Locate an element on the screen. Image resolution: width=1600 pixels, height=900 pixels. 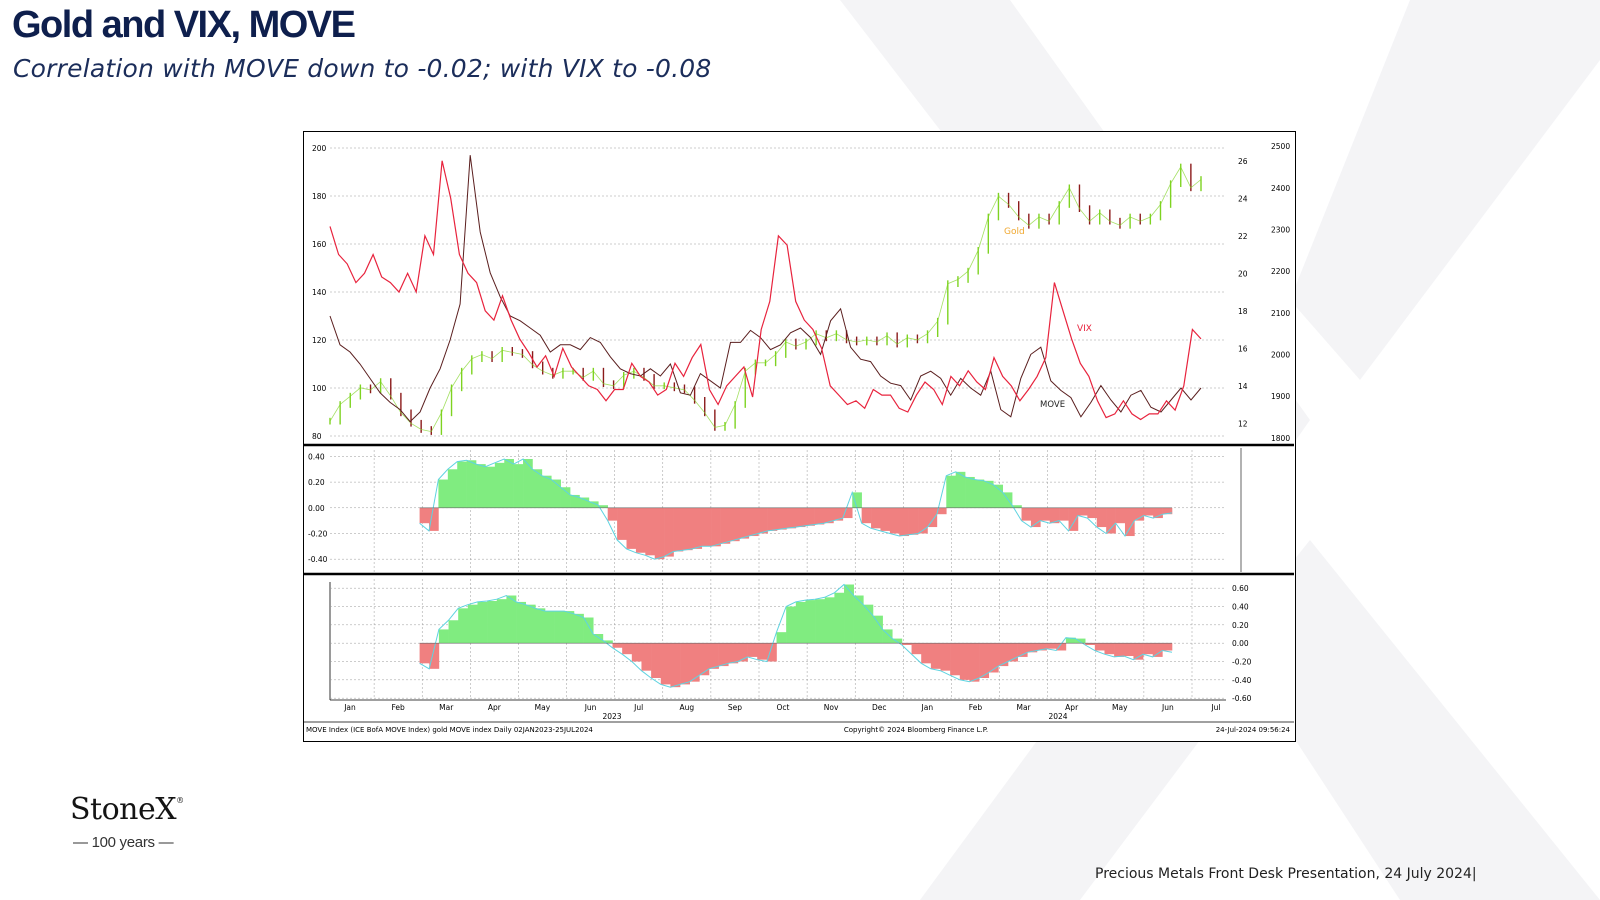
move-series-label: MOVE is located at coordinates (1052, 405).